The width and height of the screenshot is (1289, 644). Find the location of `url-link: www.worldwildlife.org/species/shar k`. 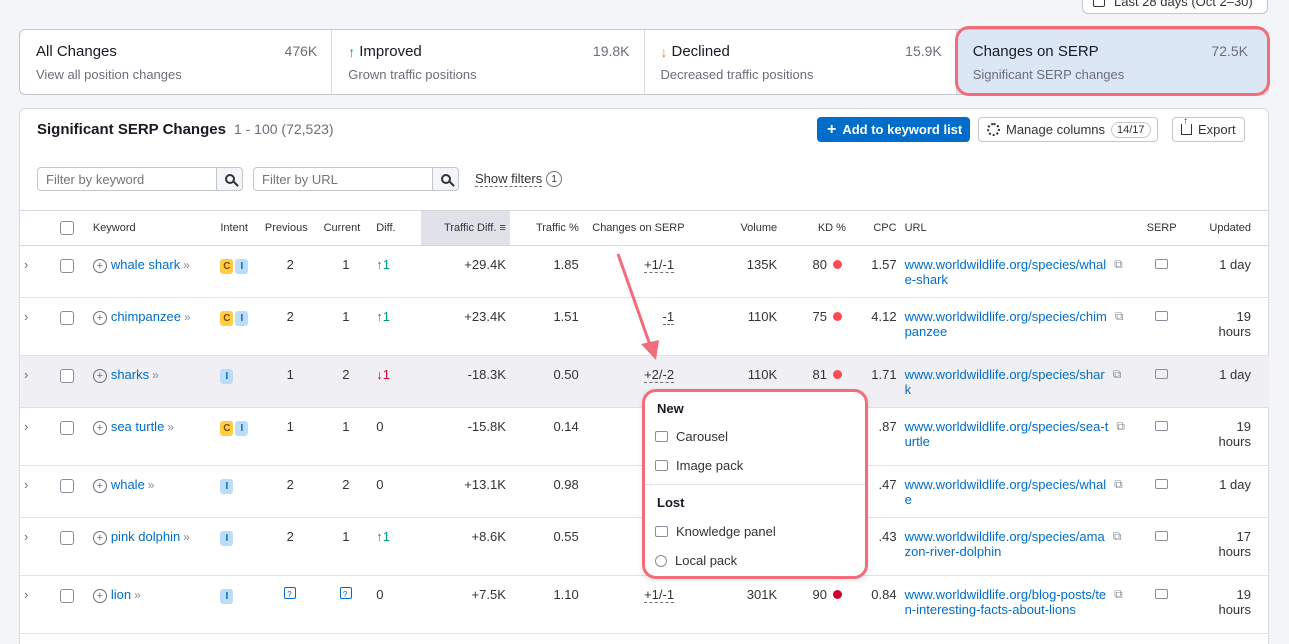

url-link: www.worldwildlife.org/species/shar k is located at coordinates (1005, 382).